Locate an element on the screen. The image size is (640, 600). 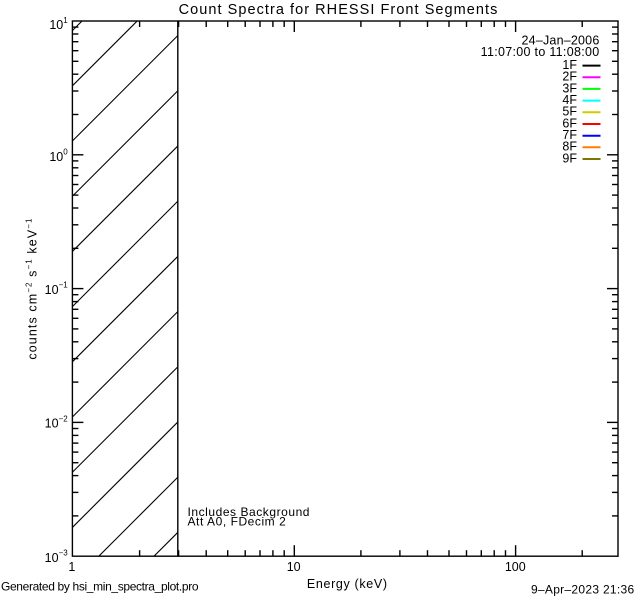
svg-text: counts cm−2 s−1 keV−1 is located at coordinates (32, 288).